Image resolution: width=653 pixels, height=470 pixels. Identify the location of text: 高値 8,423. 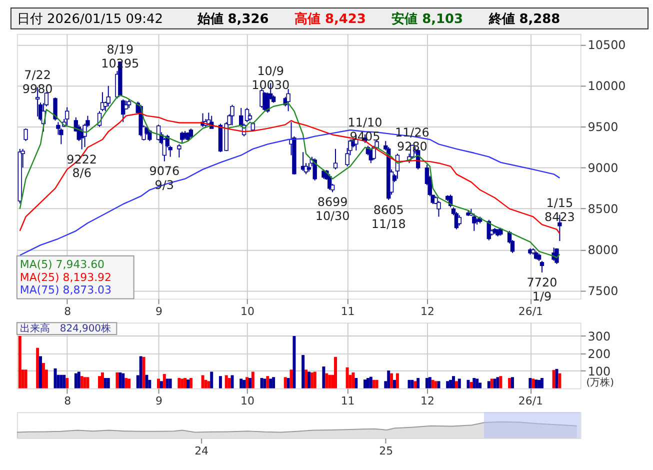
(330, 18).